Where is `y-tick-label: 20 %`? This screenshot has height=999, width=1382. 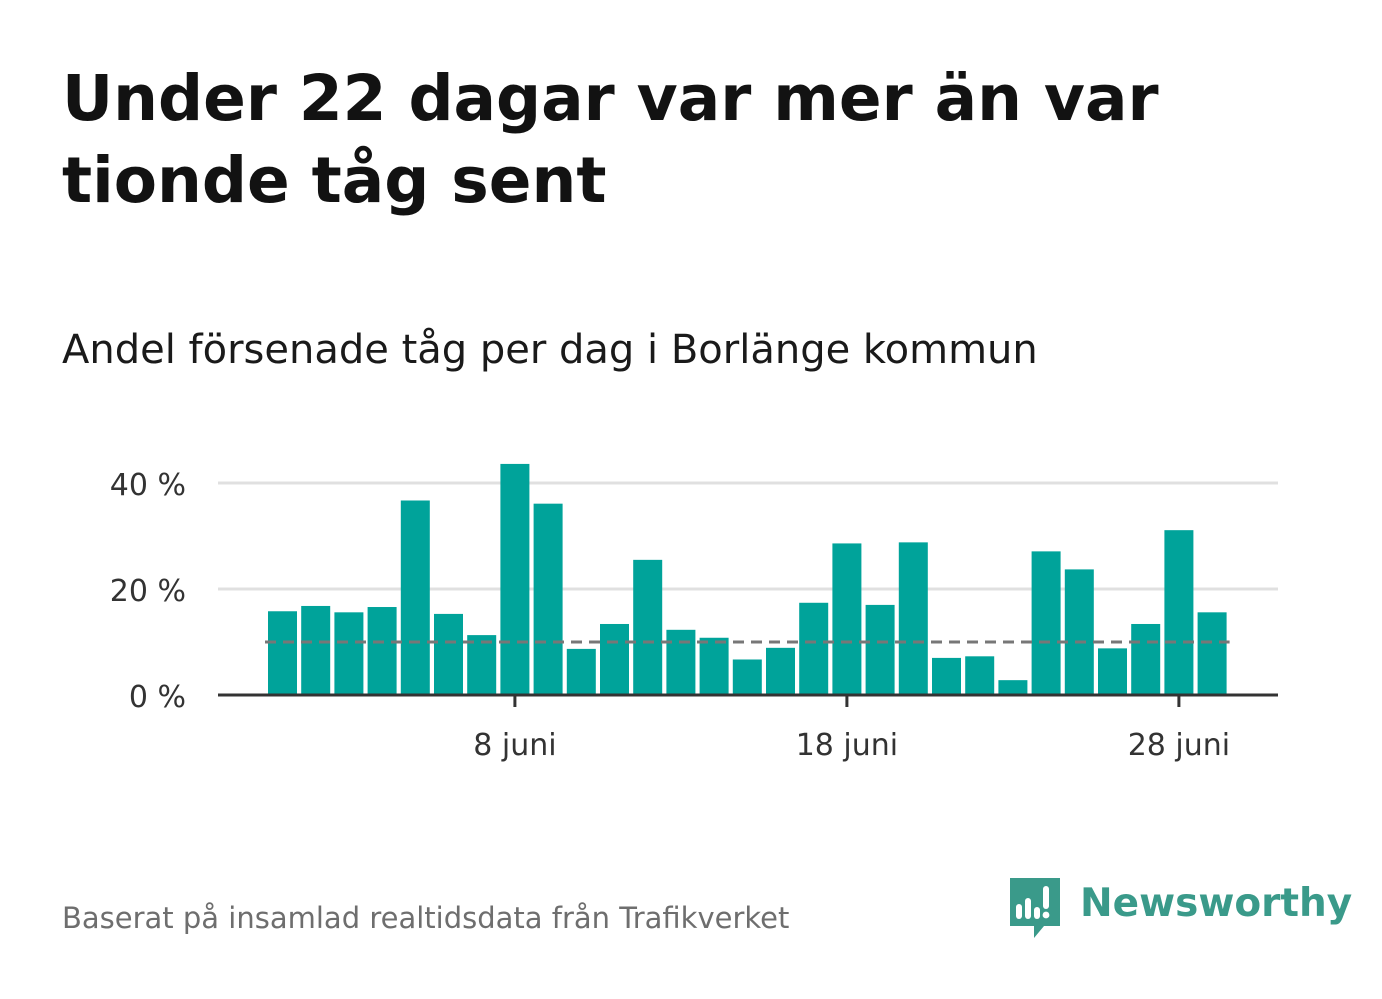
y-tick-label: 20 % is located at coordinates (148, 591).